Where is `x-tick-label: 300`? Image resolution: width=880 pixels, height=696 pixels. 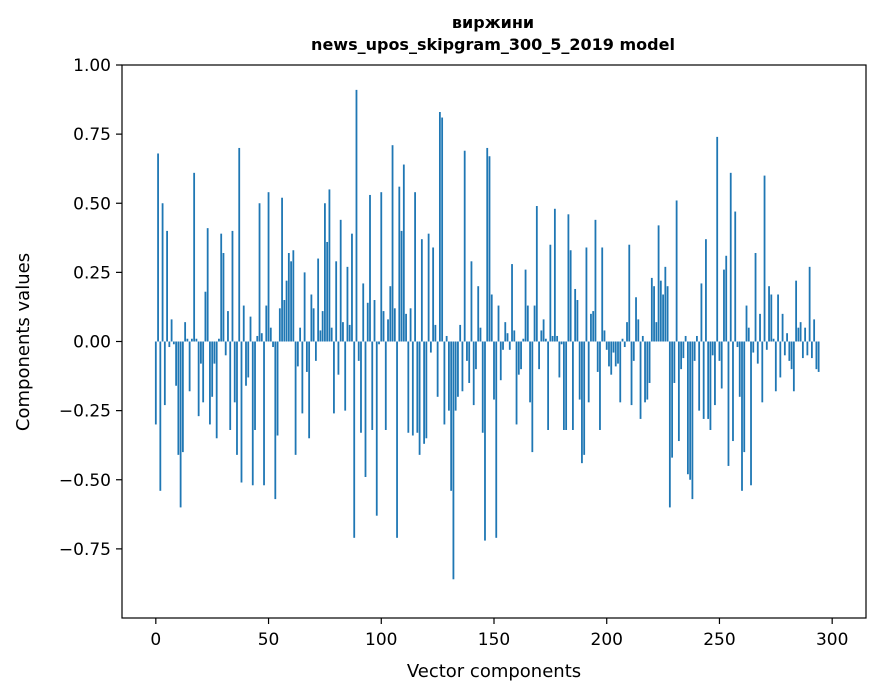
x-tick-label: 300 is located at coordinates (832, 640).